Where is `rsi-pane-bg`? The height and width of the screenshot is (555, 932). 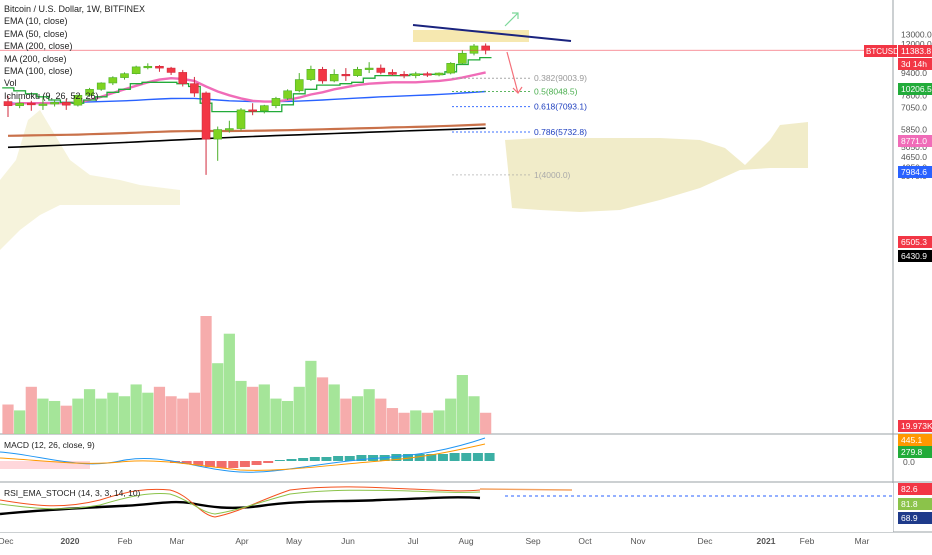 rsi-pane-bg is located at coordinates (446, 507).